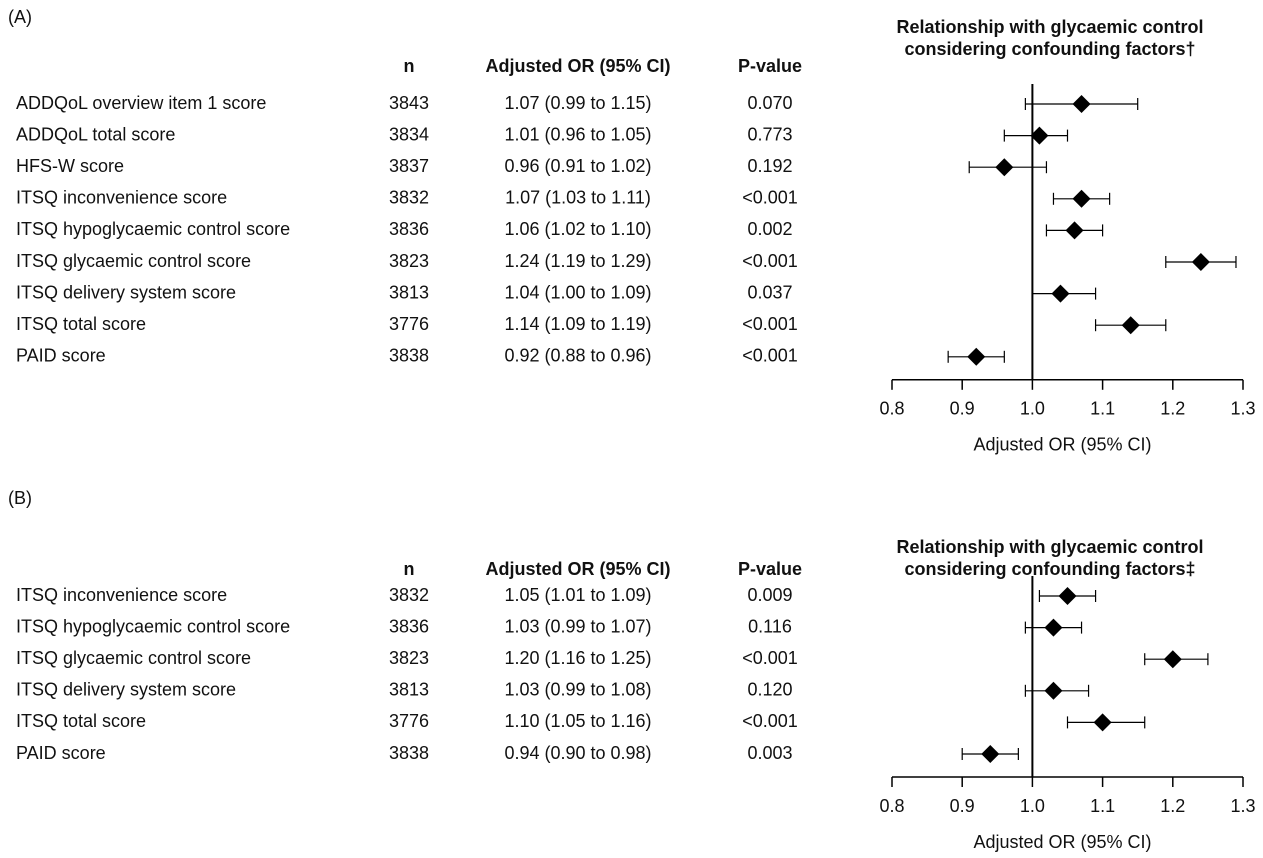 The width and height of the screenshot is (1263, 858). Describe the element at coordinates (577, 356) in the screenshot. I see `or-ci: 0.92 (0.88 to 0.96)` at that location.